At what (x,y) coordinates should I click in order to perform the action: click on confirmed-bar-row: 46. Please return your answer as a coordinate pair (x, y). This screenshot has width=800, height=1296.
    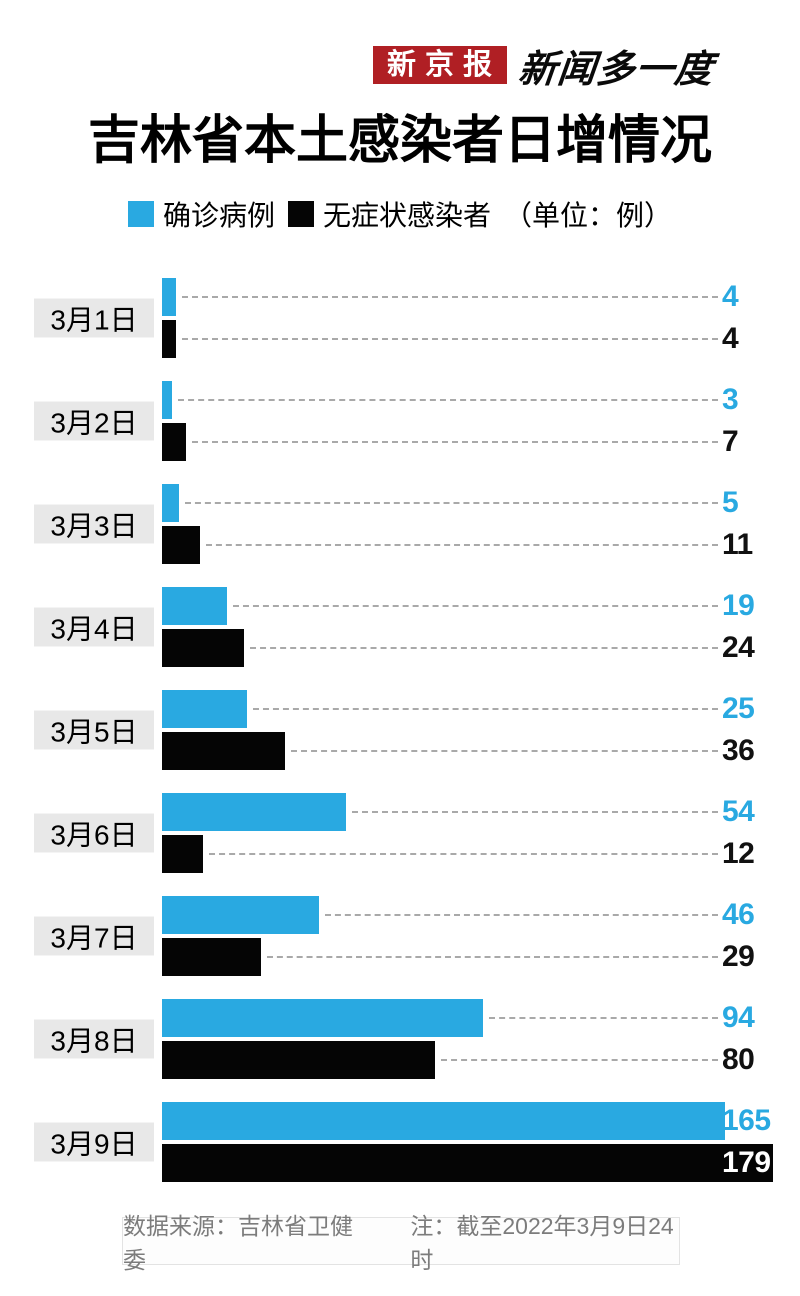
    Looking at the image, I should click on (481, 915).